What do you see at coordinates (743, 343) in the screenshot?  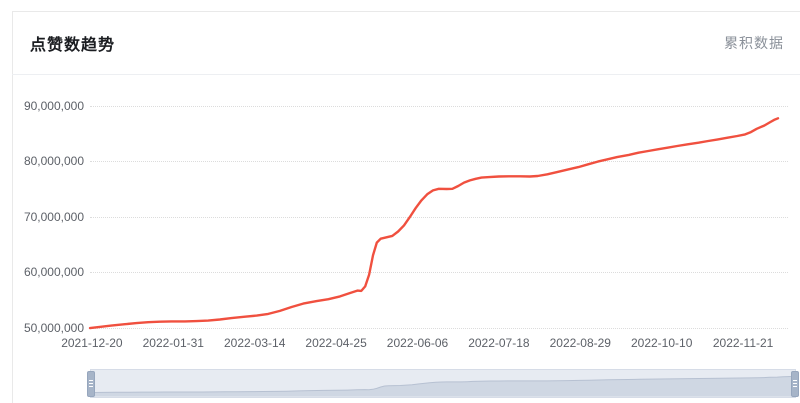 I see `x-axis-tick-label: 2022-11-21` at bounding box center [743, 343].